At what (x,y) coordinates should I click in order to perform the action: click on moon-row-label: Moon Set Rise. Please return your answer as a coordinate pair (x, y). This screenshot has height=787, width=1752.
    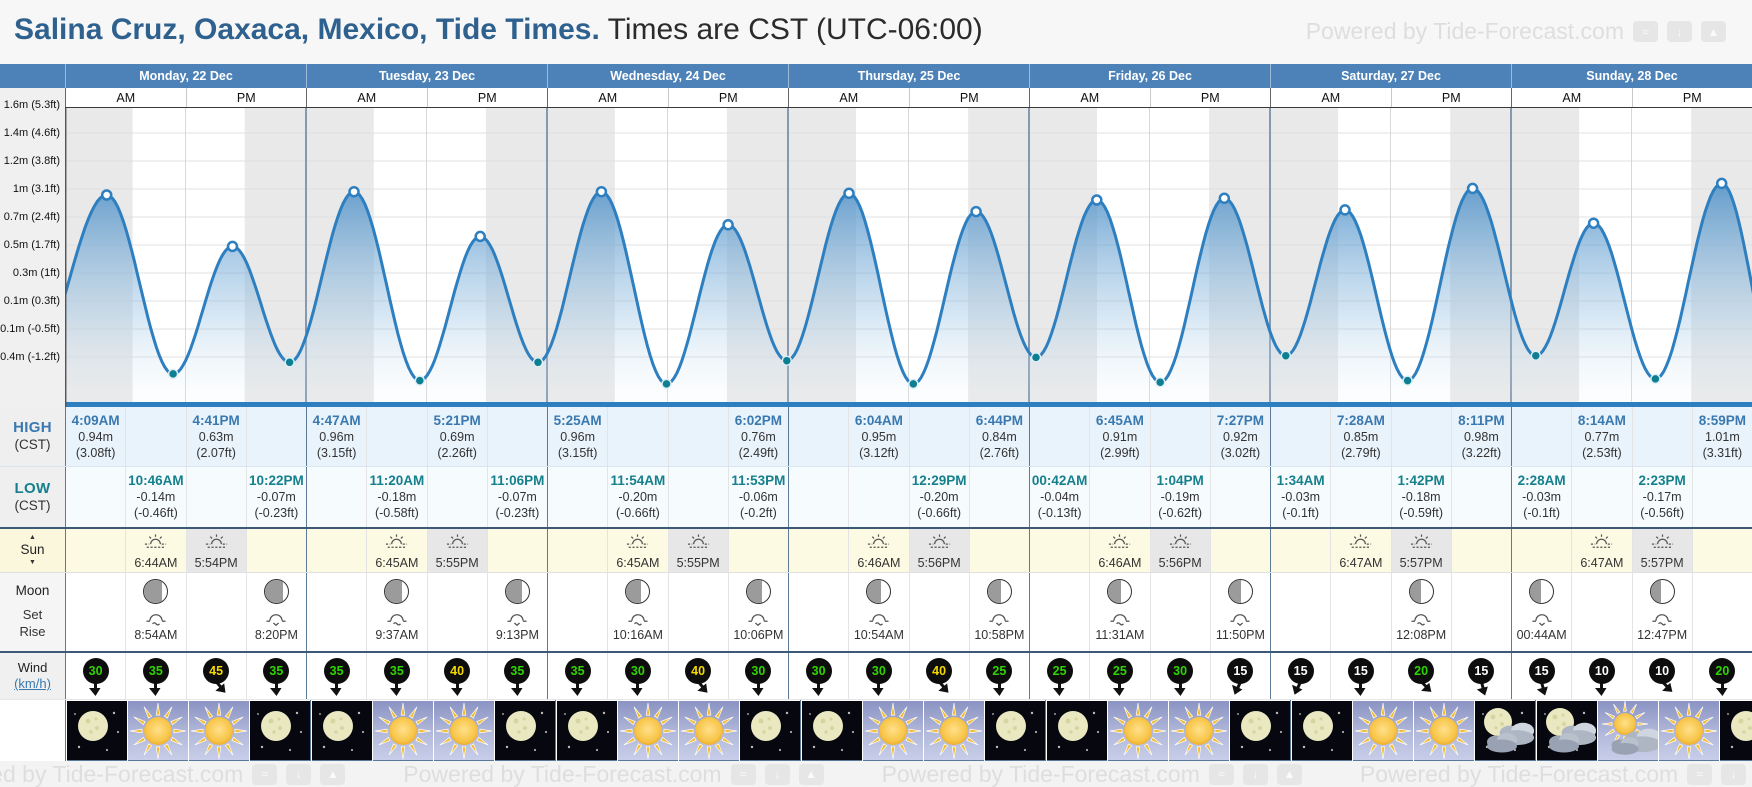
    Looking at the image, I should click on (32, 612).